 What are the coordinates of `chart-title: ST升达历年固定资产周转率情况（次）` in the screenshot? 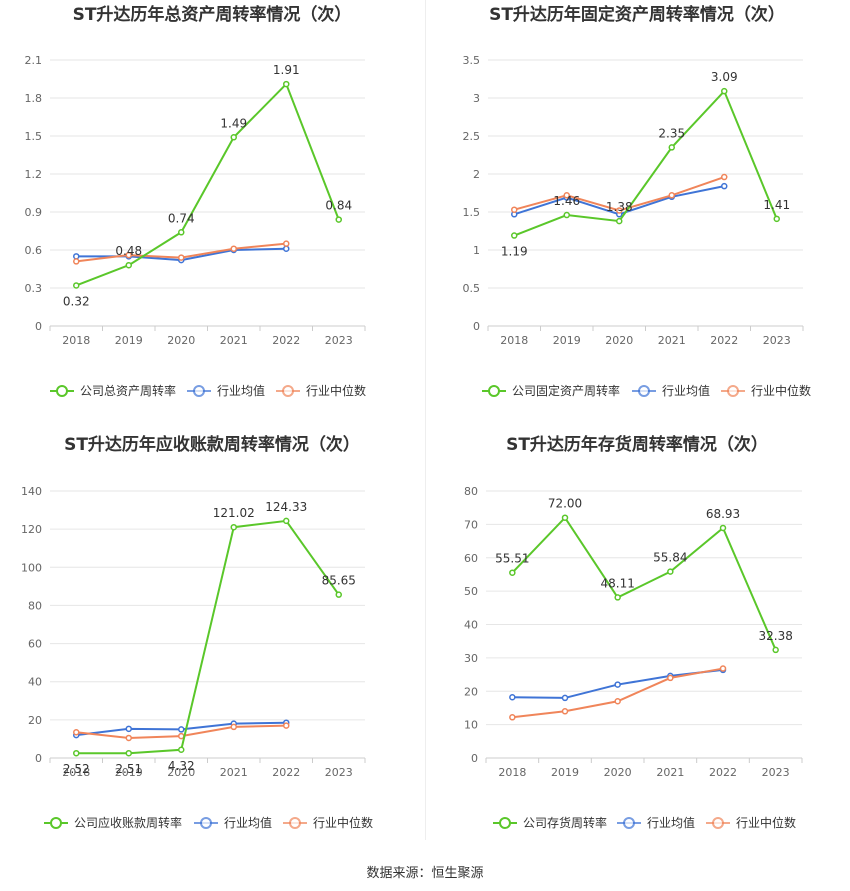 It's located at (637, 14).